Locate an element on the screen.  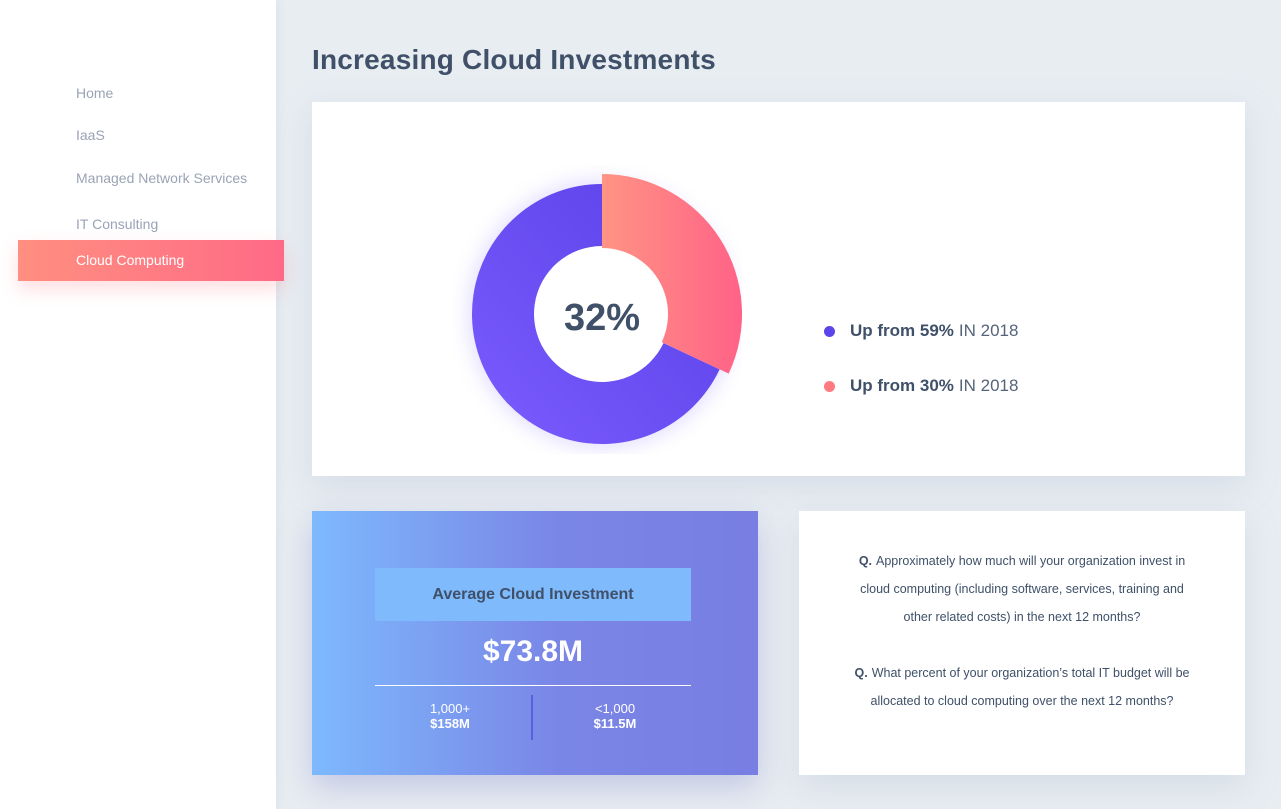
sidebar-item-managed-network-services: Managed Network Services is located at coordinates (162, 178).